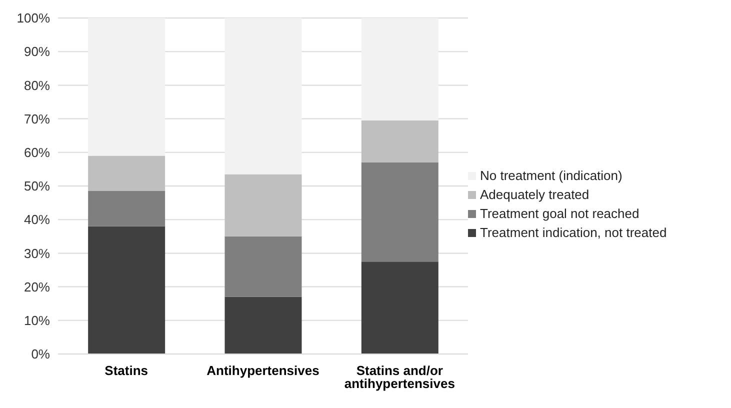 The image size is (731, 408). What do you see at coordinates (37, 320) in the screenshot?
I see `y-tick-label: 10%` at bounding box center [37, 320].